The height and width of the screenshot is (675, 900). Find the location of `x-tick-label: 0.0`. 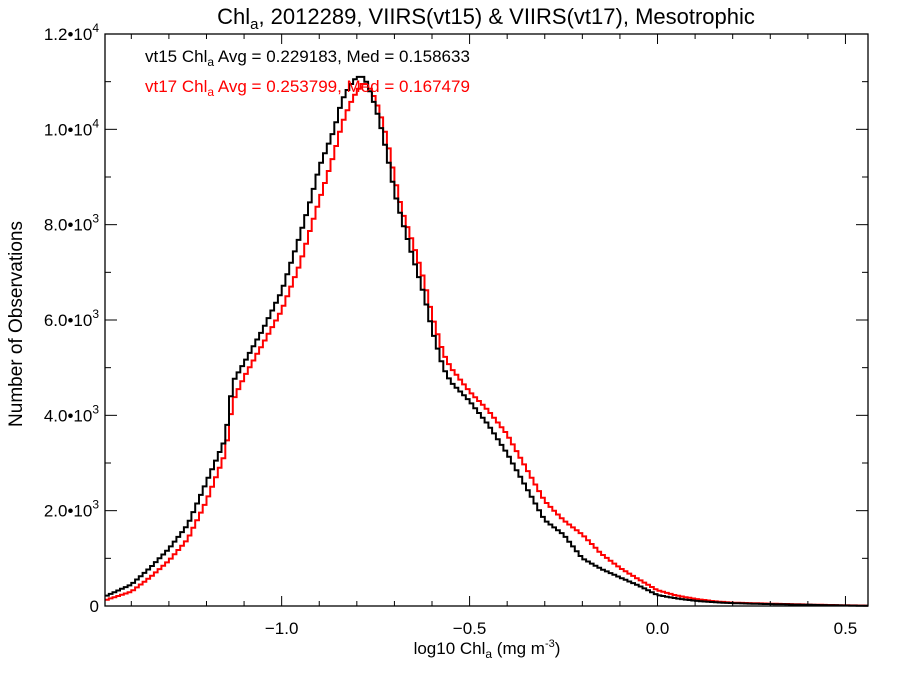

x-tick-label: 0.0 is located at coordinates (658, 628).